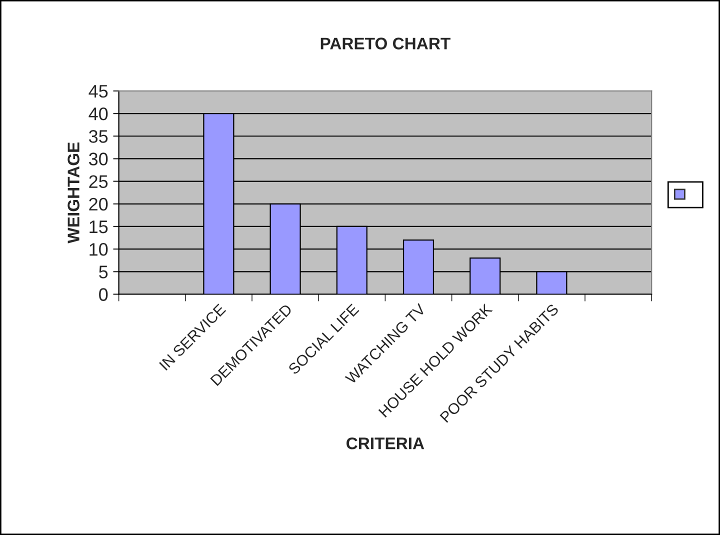 The height and width of the screenshot is (535, 720). Describe the element at coordinates (98, 113) in the screenshot. I see `y-tick-label: 40` at that location.